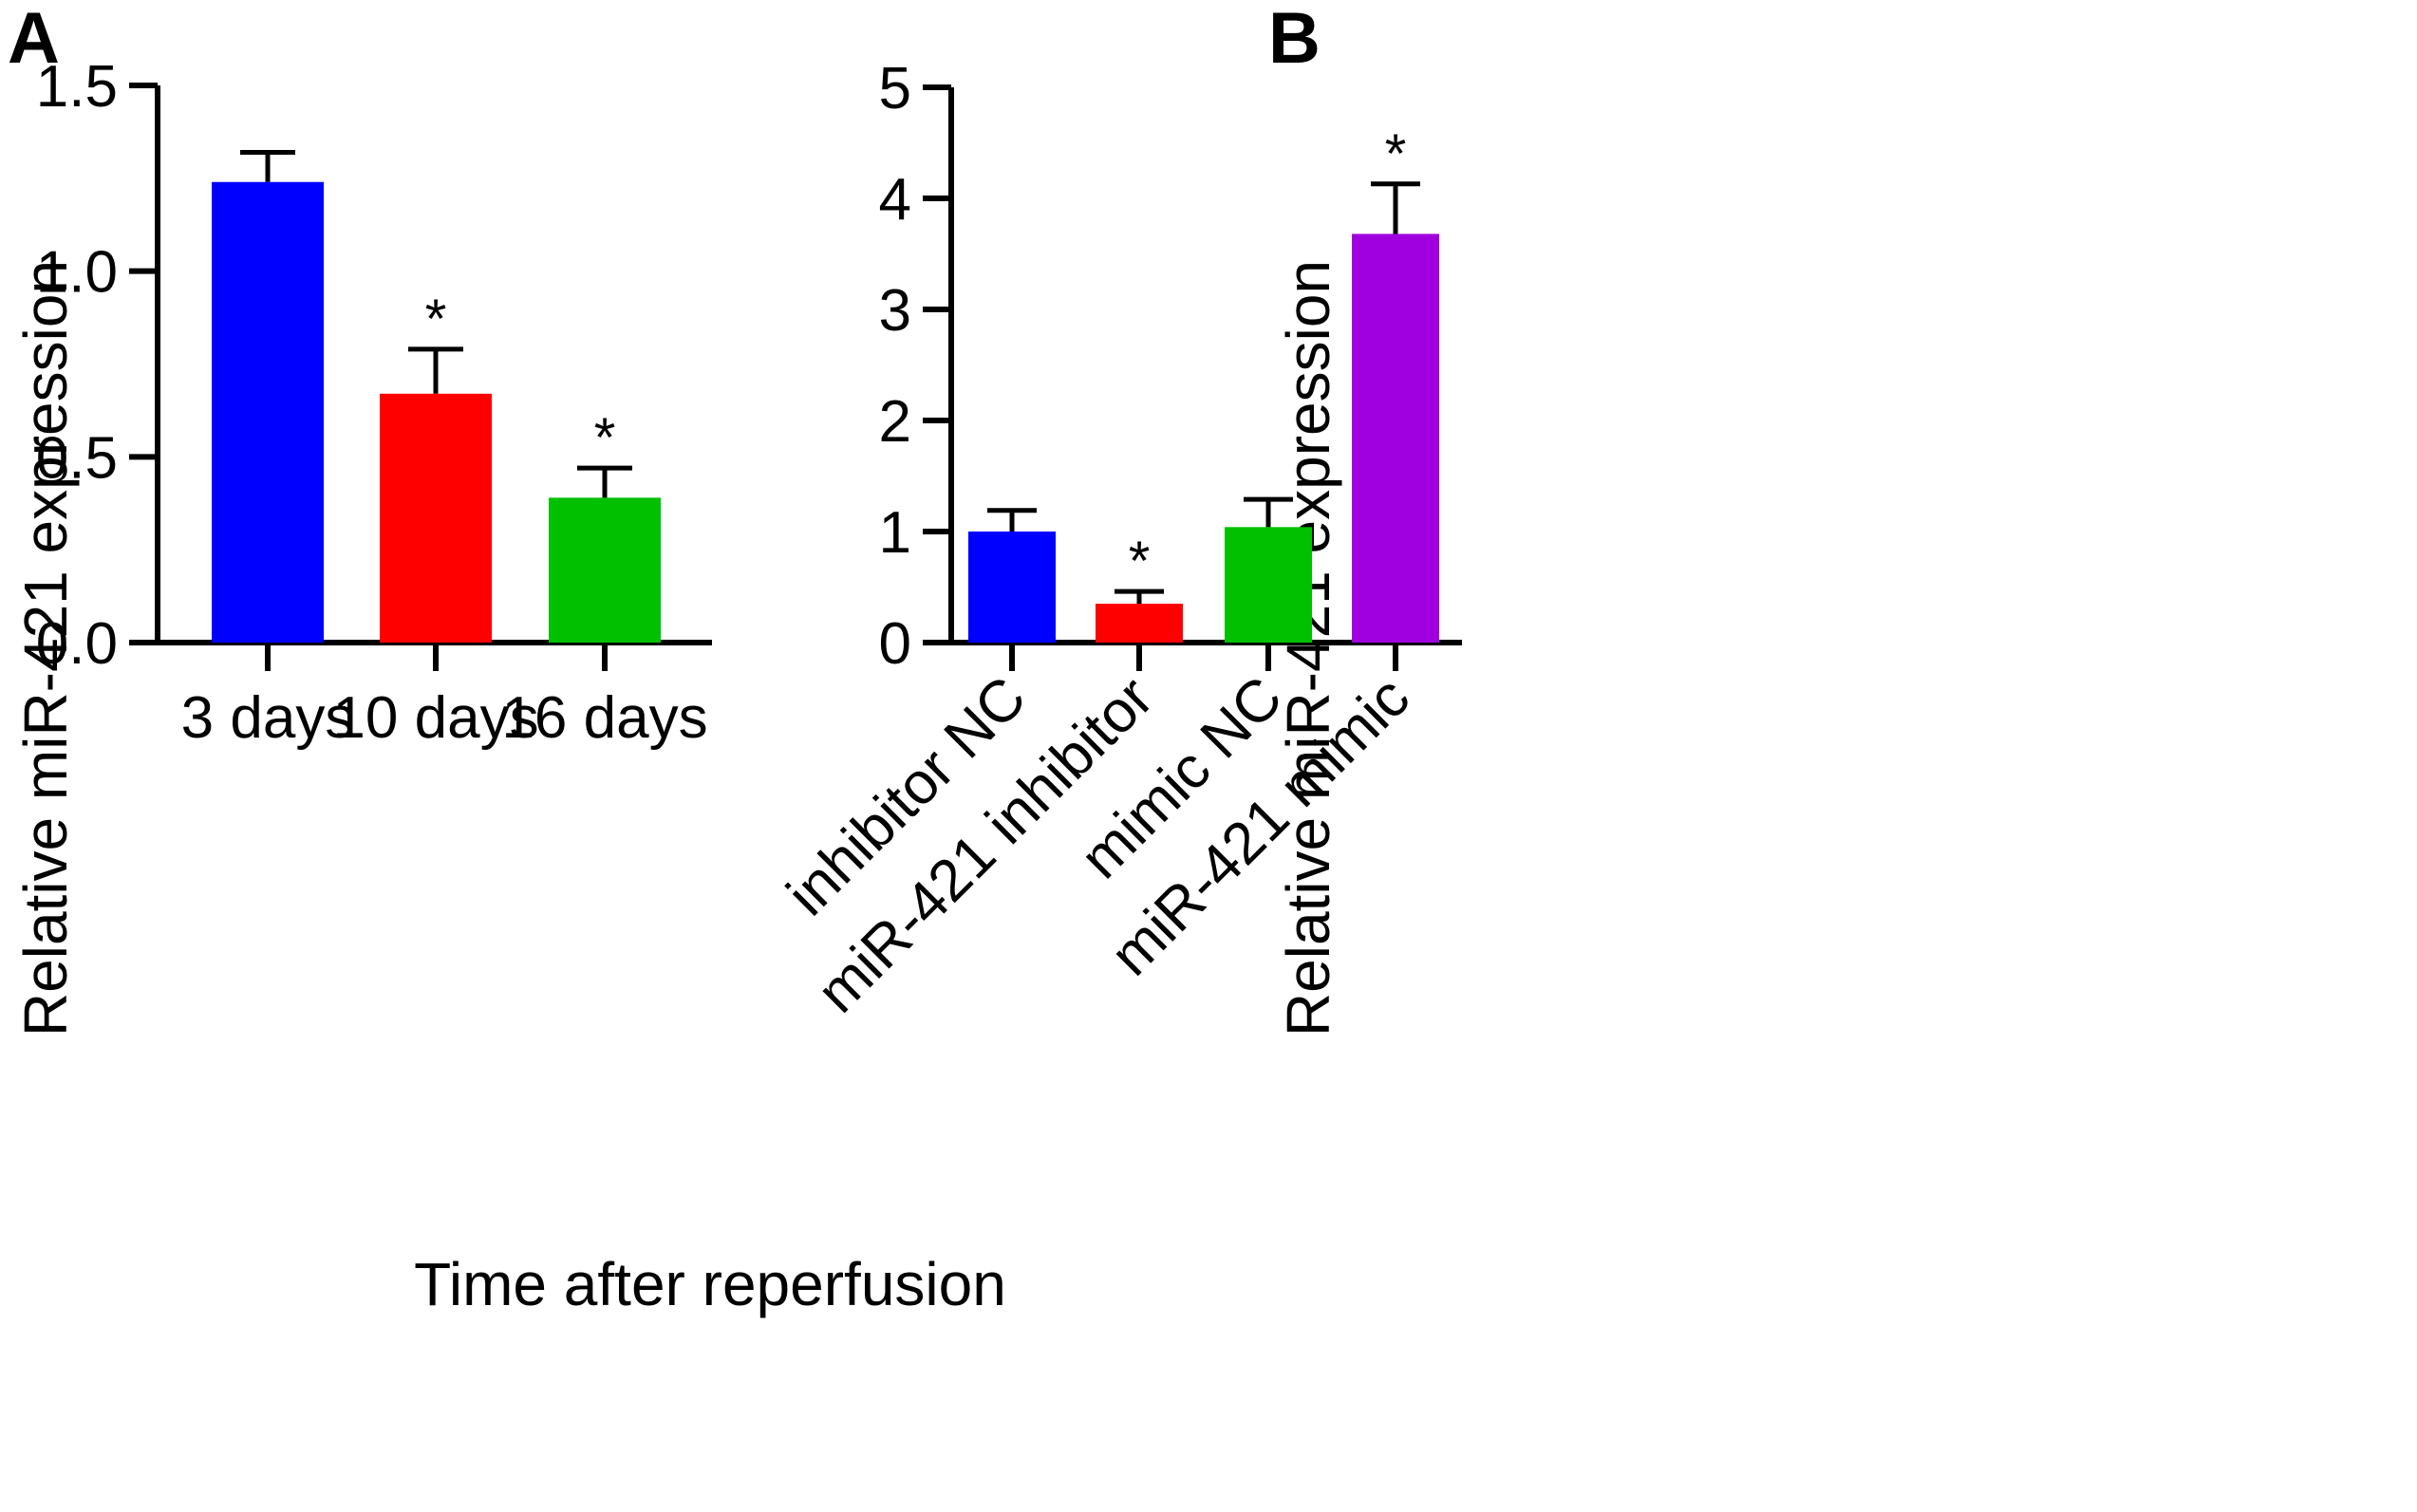 The width and height of the screenshot is (2417, 1512). What do you see at coordinates (895, 88) in the screenshot?
I see `panel-b-y-tick-label: 5` at bounding box center [895, 88].